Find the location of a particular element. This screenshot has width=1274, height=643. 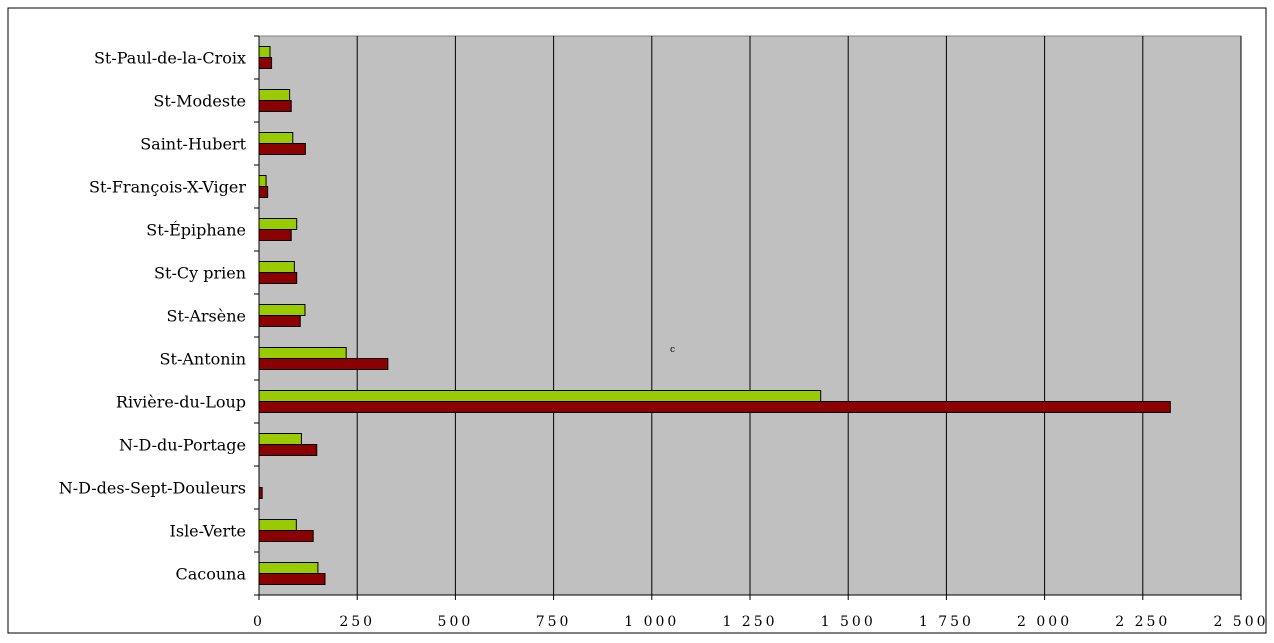

x-tick-label: 1 750 is located at coordinates (946, 622).